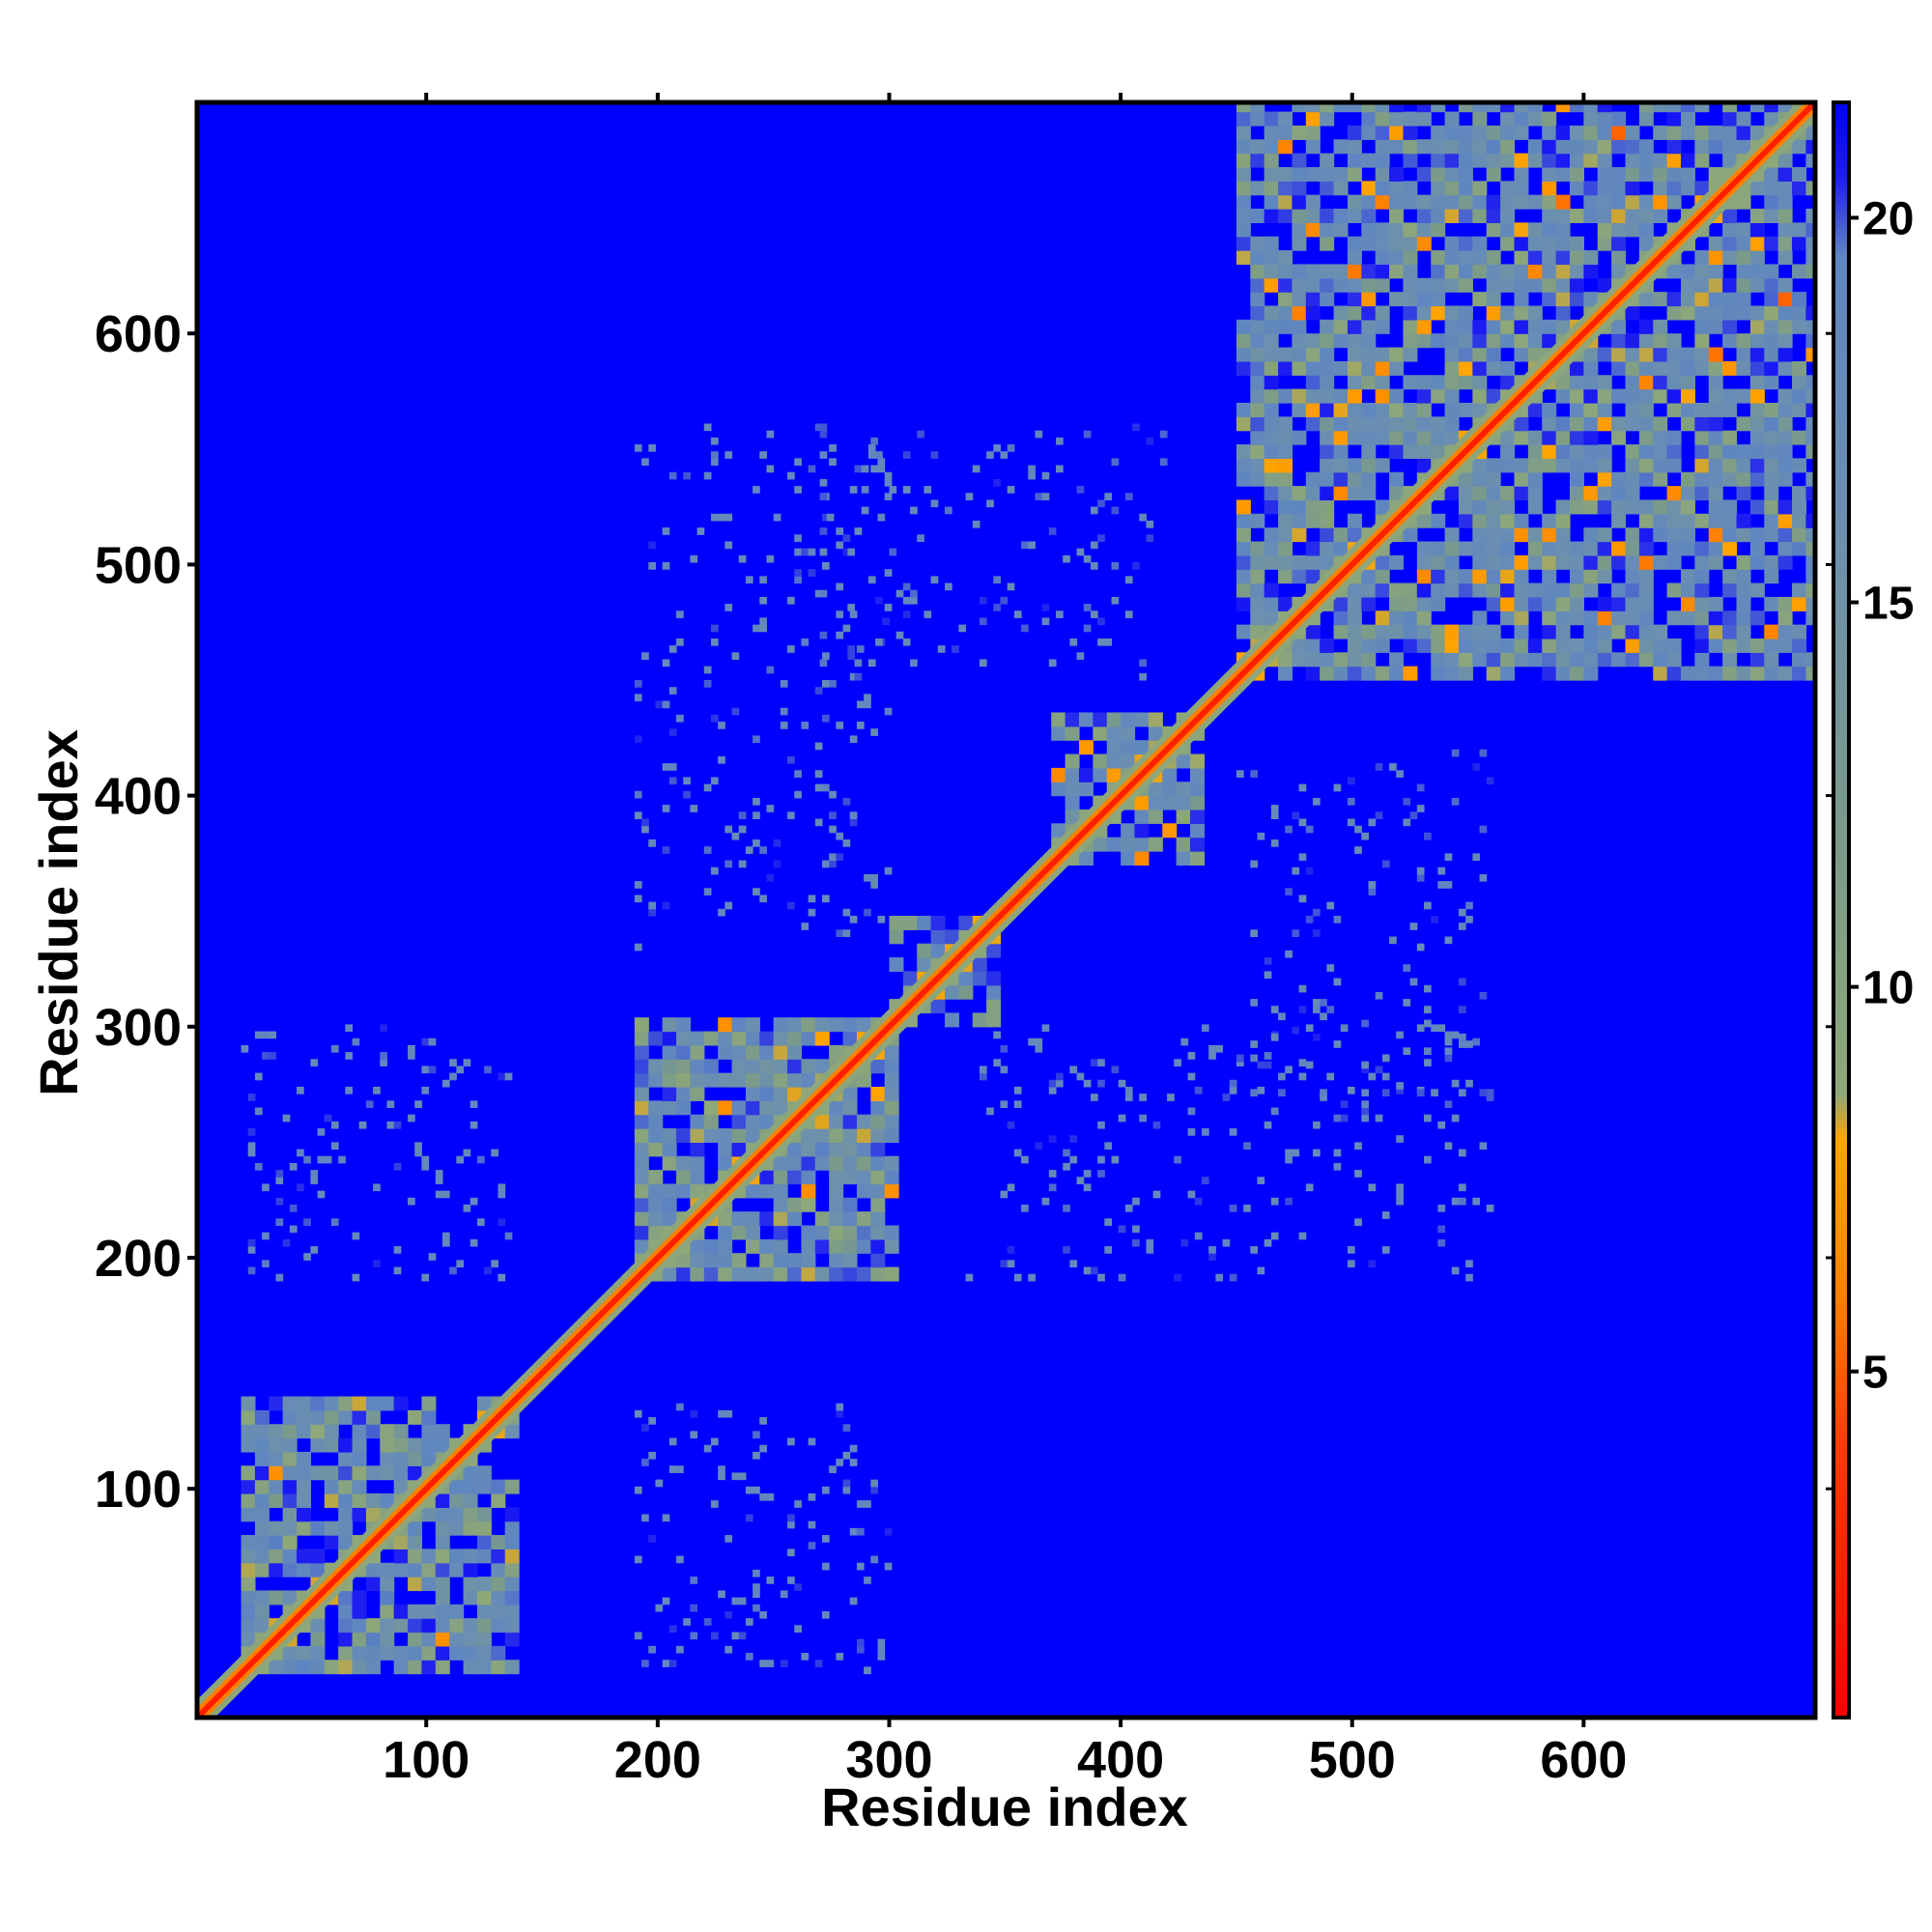  What do you see at coordinates (138, 1259) in the screenshot?
I see `y-tick-label: 200` at bounding box center [138, 1259].